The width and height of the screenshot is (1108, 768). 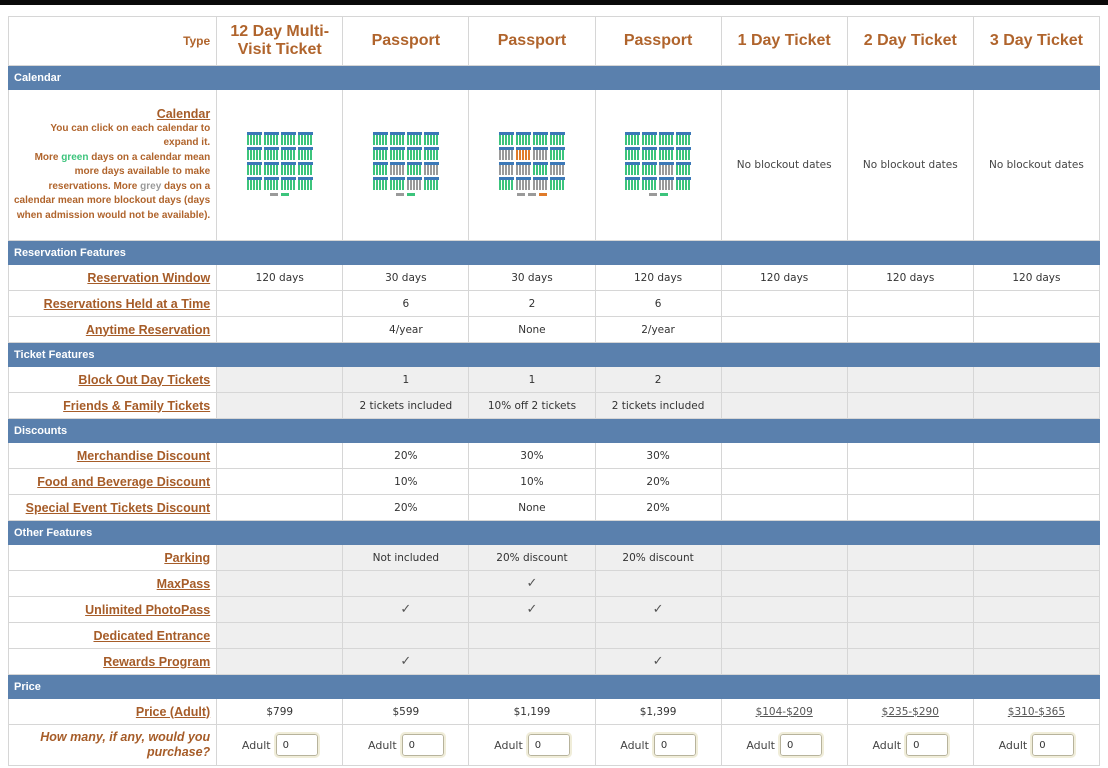 I want to click on reservations-held-link: Reservations Held at a Time, so click(x=127, y=303).